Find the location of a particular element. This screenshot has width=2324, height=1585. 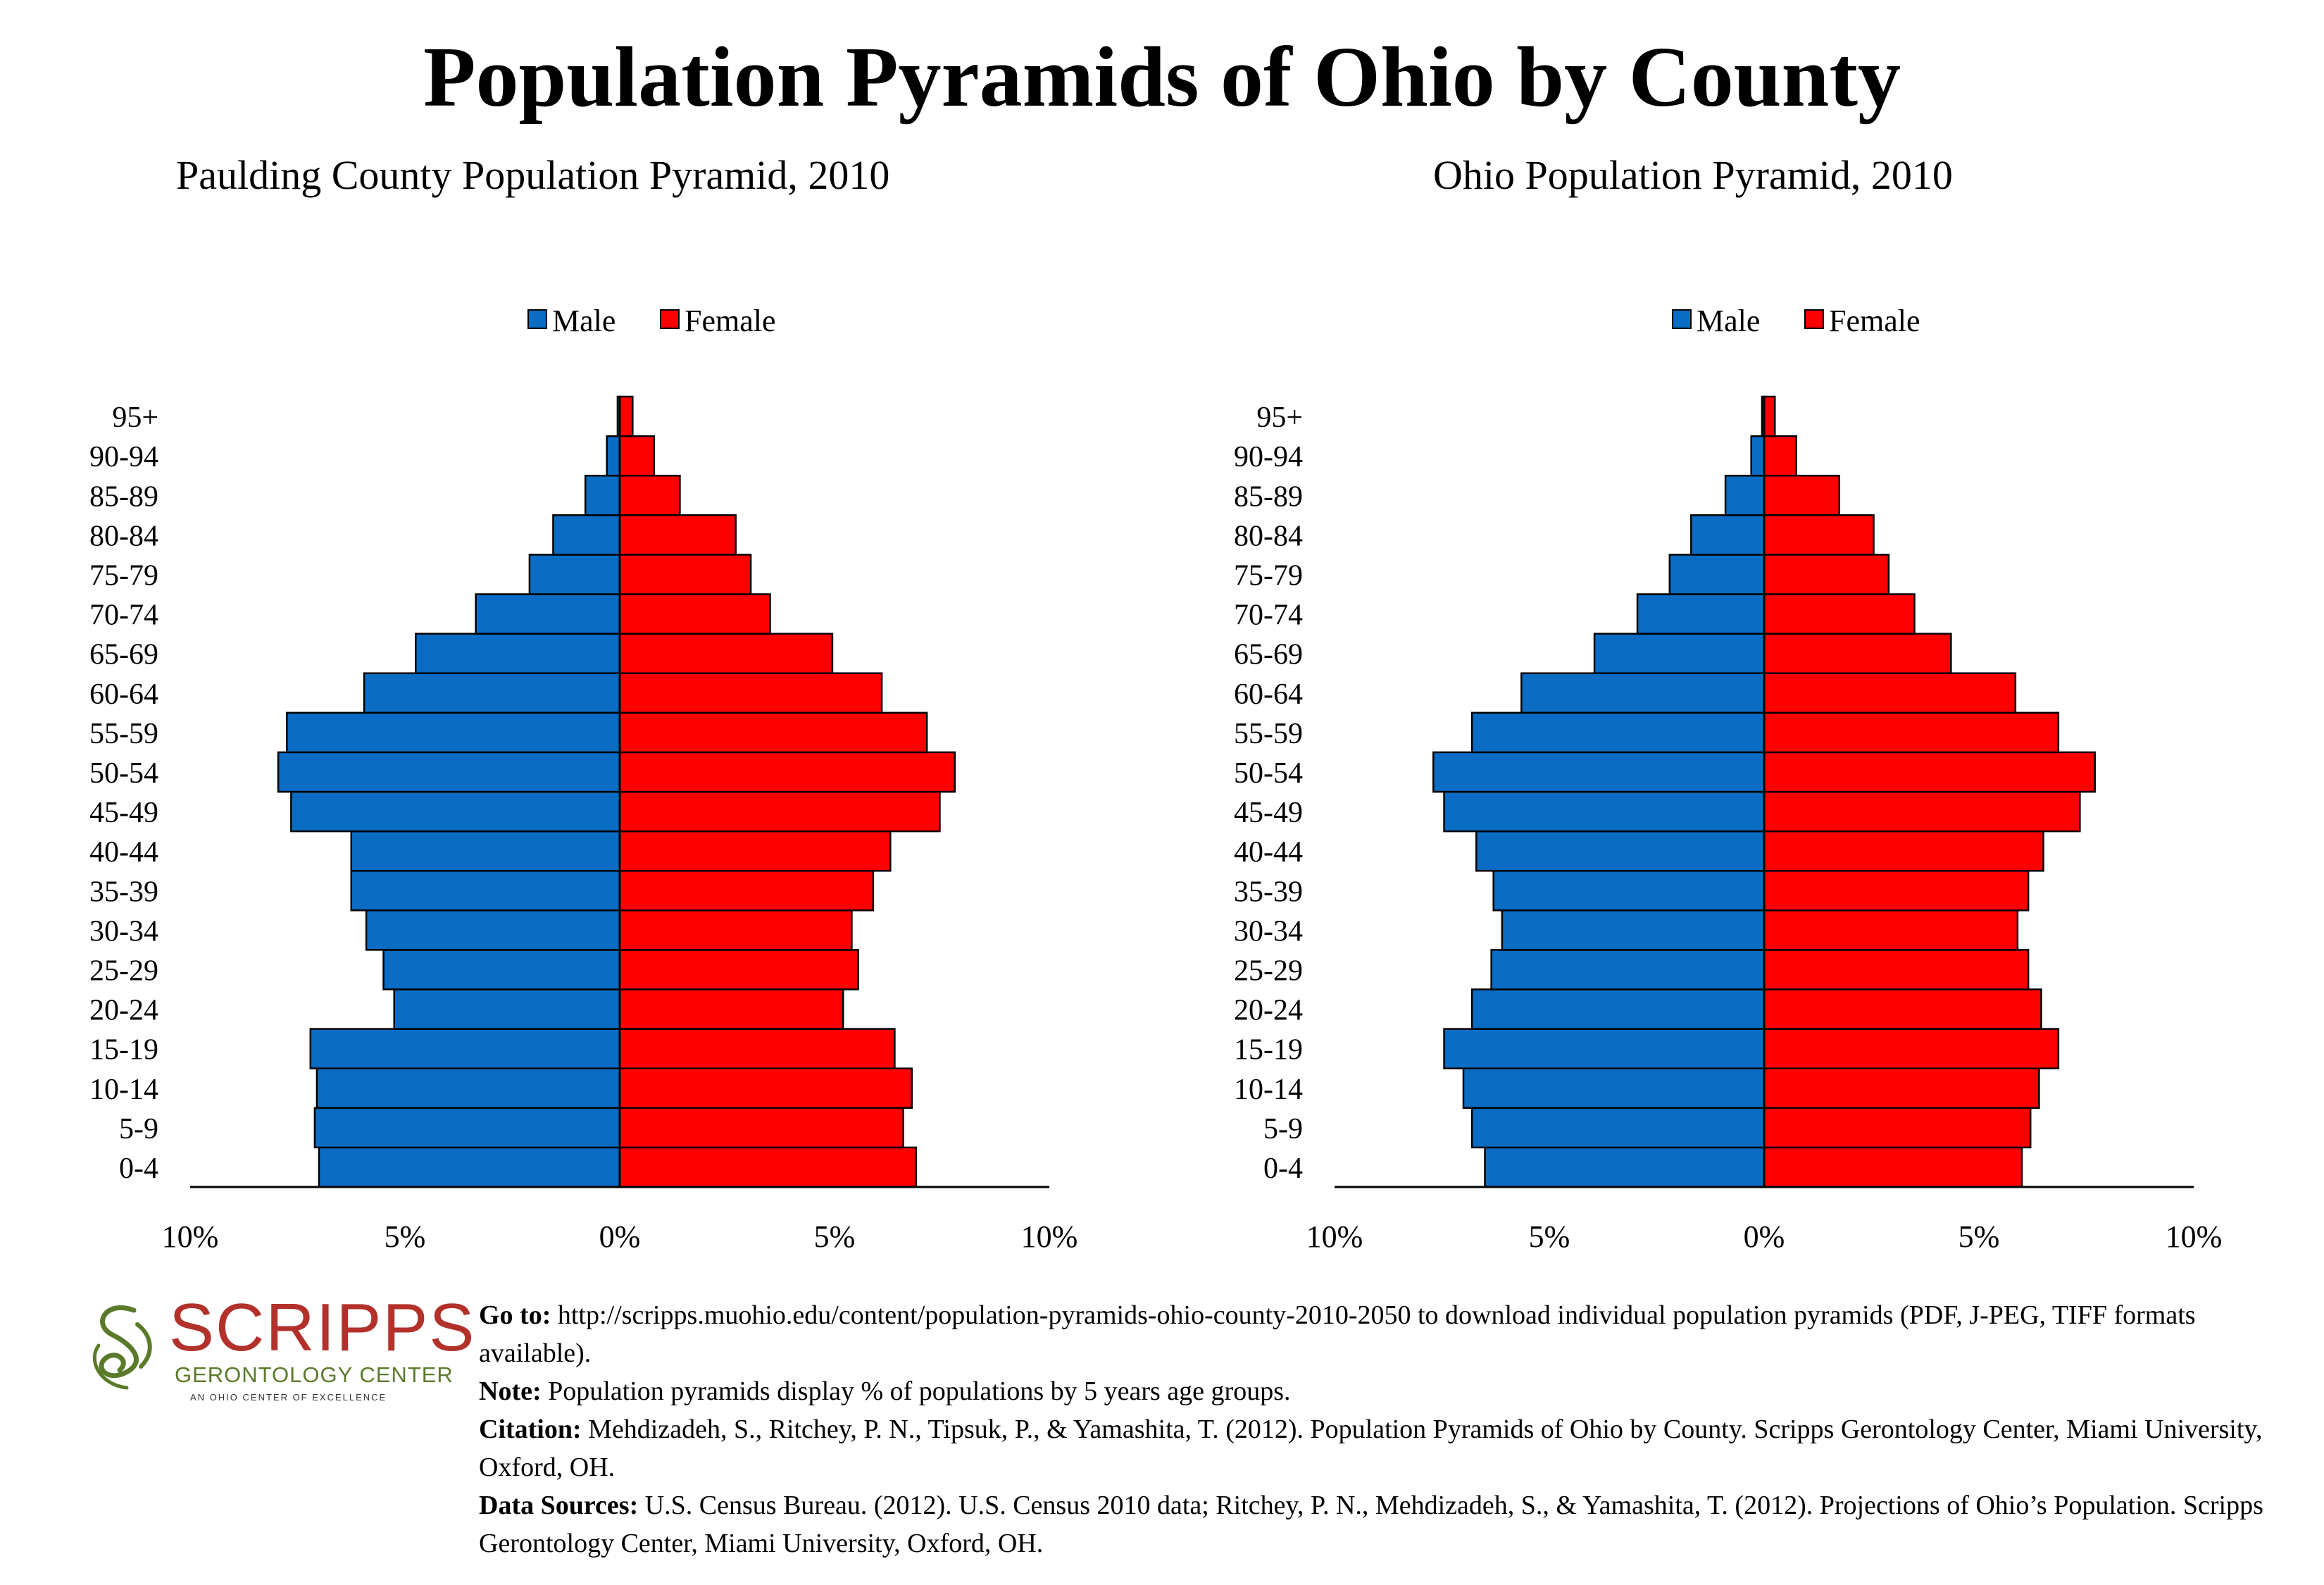

legend-swatch-male is located at coordinates (537, 319).